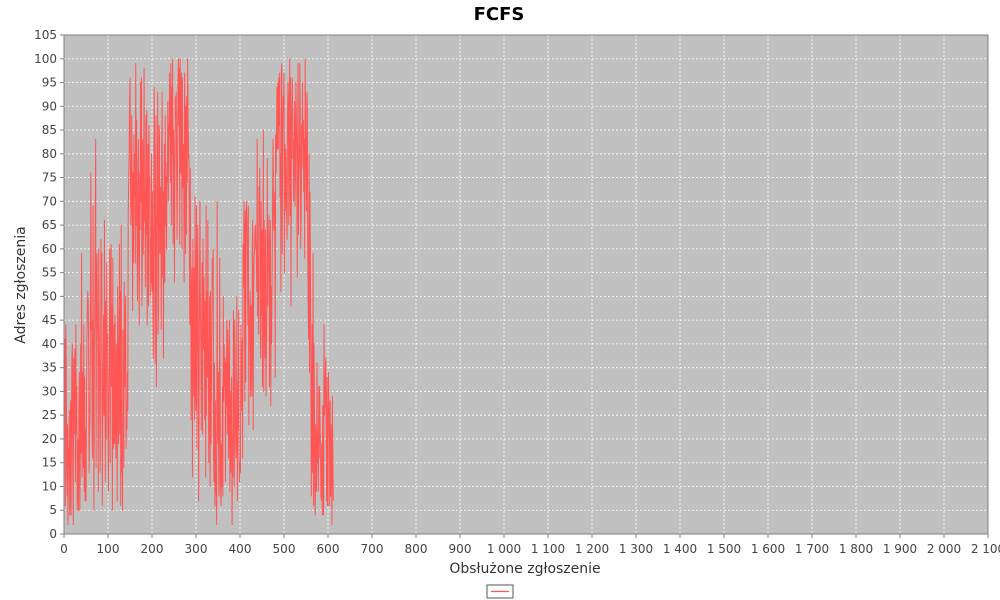  Describe the element at coordinates (49, 130) in the screenshot. I see `y-tick-label: 85` at that location.